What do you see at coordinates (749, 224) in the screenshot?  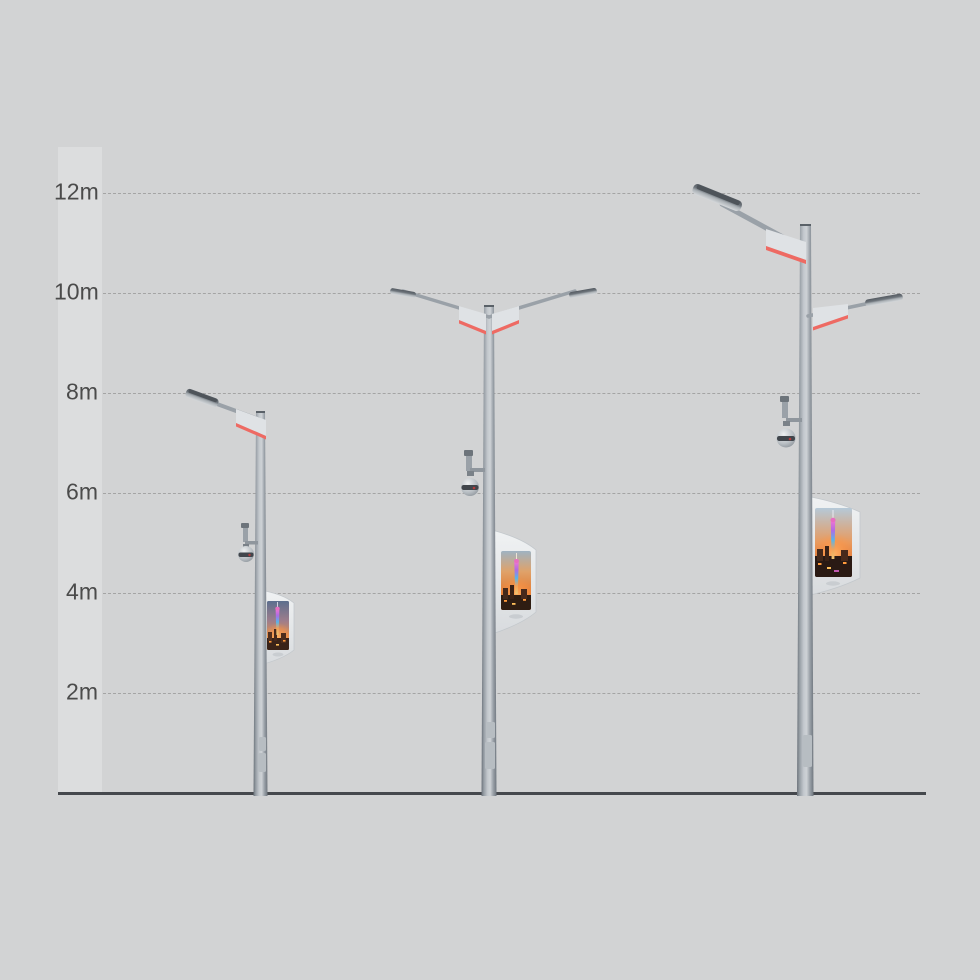 I see `main-lamp-arm-assembly` at bounding box center [749, 224].